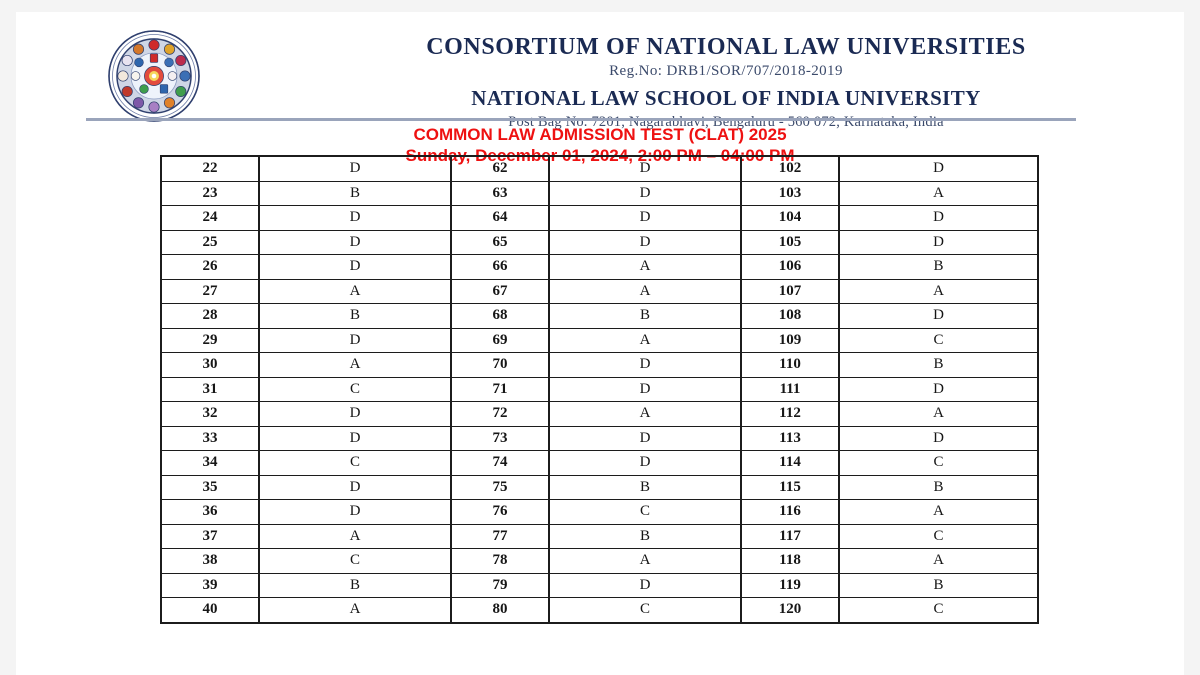 Image resolution: width=1200 pixels, height=675 pixels. I want to click on question-number: 120, so click(790, 610).